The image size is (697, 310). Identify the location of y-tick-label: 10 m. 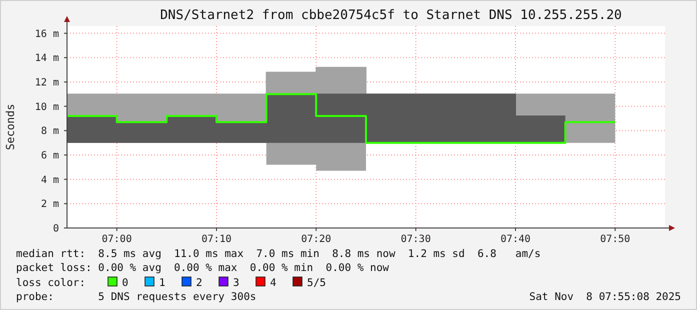
(46, 107).